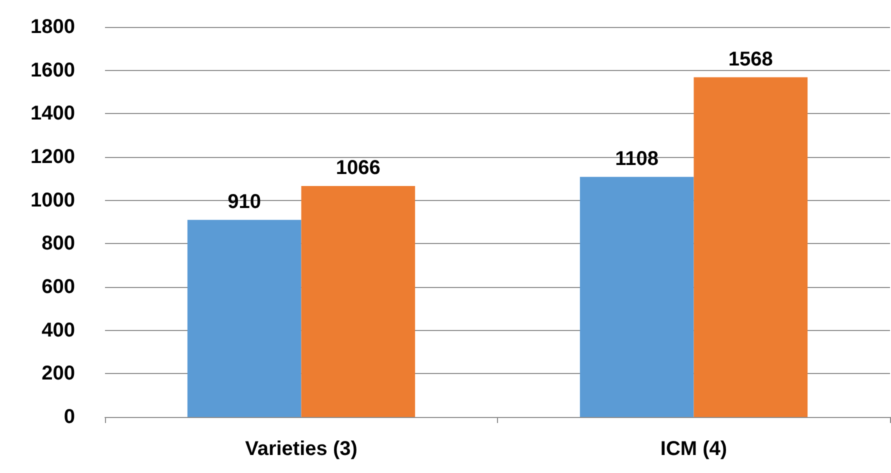 The height and width of the screenshot is (473, 891). What do you see at coordinates (637, 159) in the screenshot?
I see `data-label: 1108` at bounding box center [637, 159].